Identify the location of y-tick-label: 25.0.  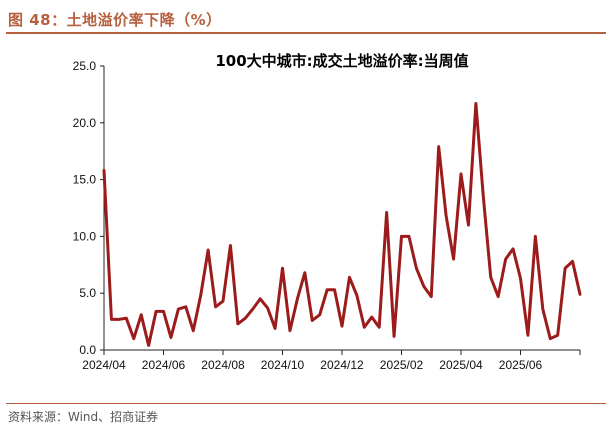
(85, 66).